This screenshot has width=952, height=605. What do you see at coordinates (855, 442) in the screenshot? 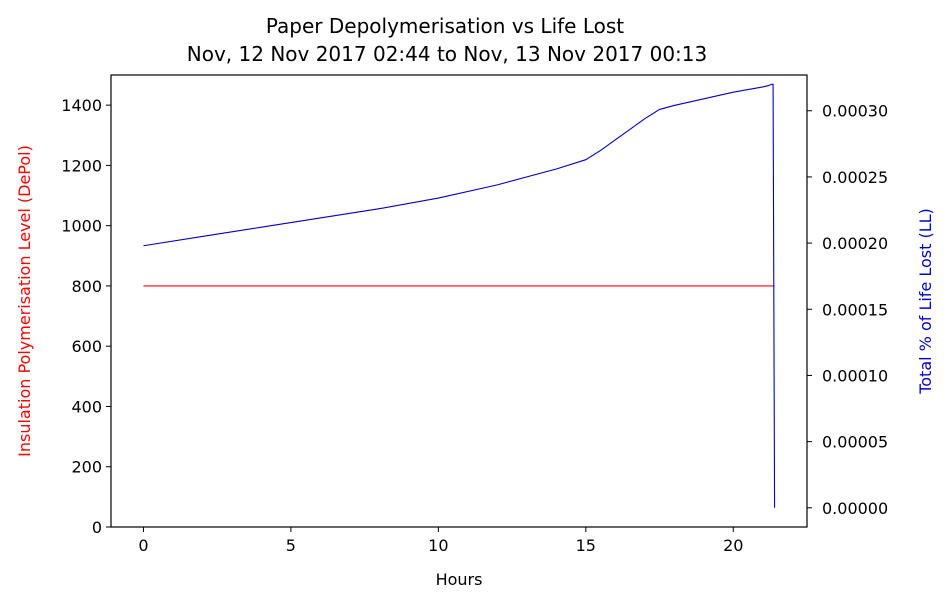
I see `y-right-tick-label: 0.00005` at bounding box center [855, 442].